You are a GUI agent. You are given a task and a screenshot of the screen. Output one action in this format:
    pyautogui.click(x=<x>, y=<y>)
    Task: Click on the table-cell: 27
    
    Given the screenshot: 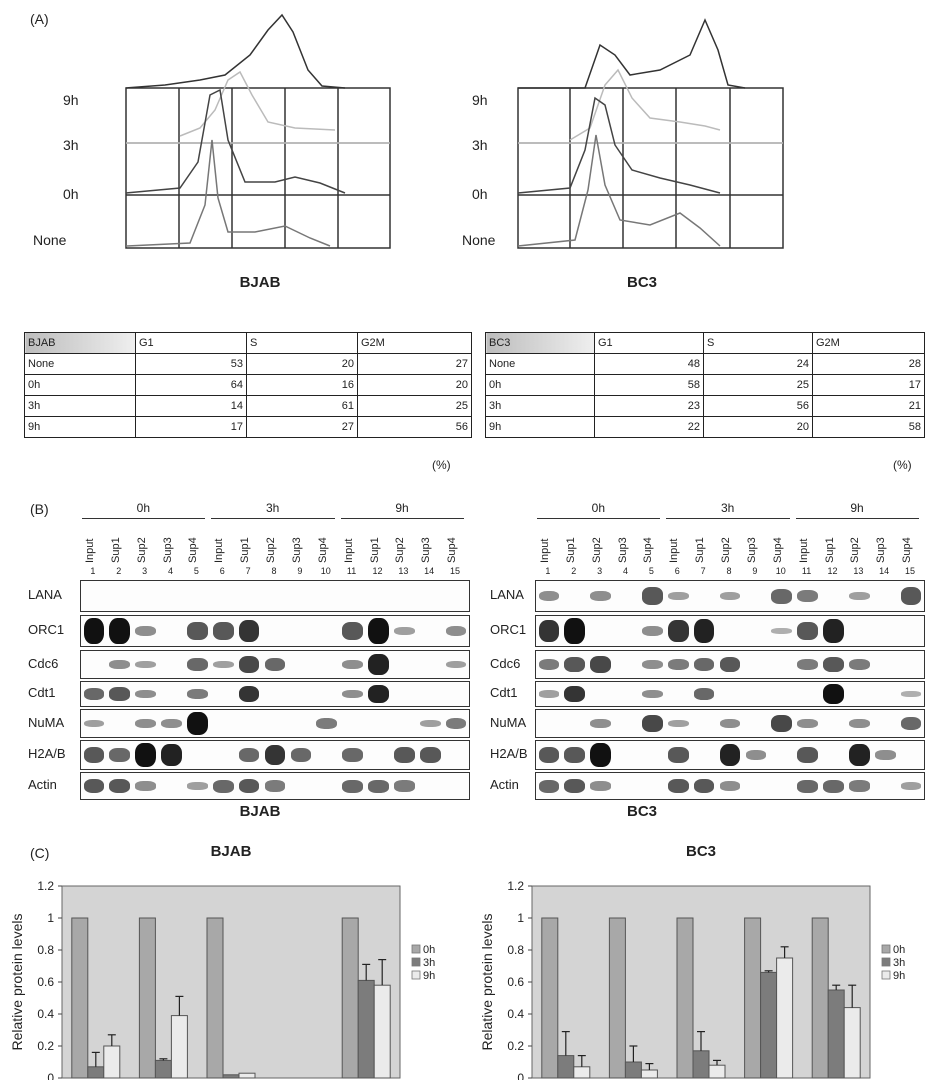 What is the action you would take?
    pyautogui.click(x=414, y=364)
    